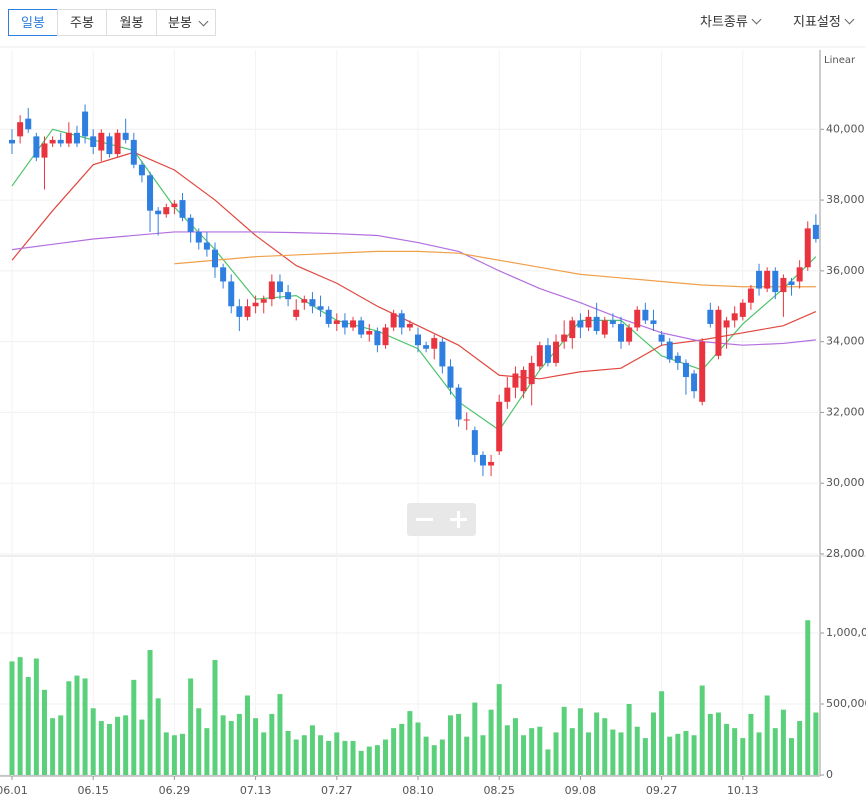  Describe the element at coordinates (93, 790) in the screenshot. I see `x-tick-label: 06.15` at that location.